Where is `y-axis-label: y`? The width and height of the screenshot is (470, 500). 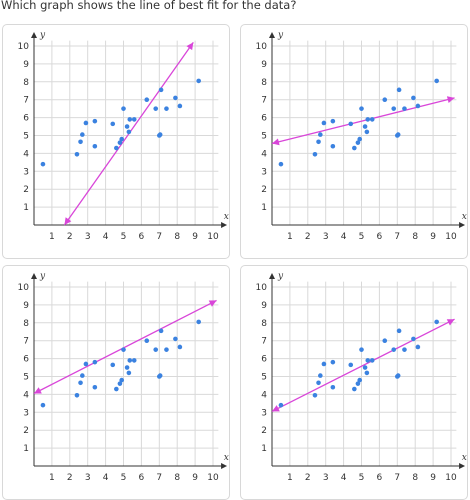
y-axis-label: y is located at coordinates (42, 35).